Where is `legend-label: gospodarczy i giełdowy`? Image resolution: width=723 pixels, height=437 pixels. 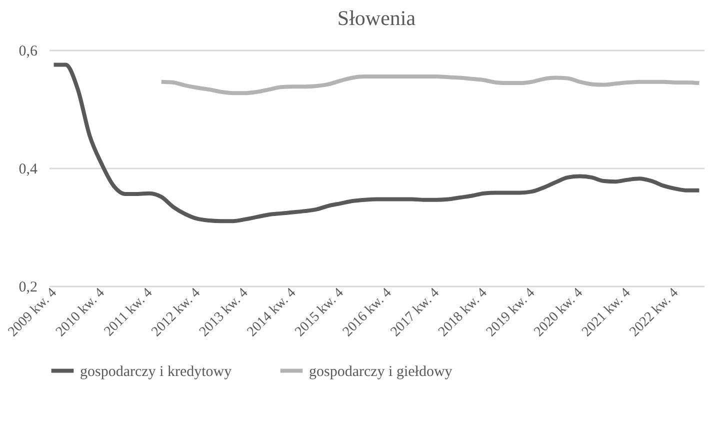 legend-label: gospodarczy i giełdowy is located at coordinates (381, 372).